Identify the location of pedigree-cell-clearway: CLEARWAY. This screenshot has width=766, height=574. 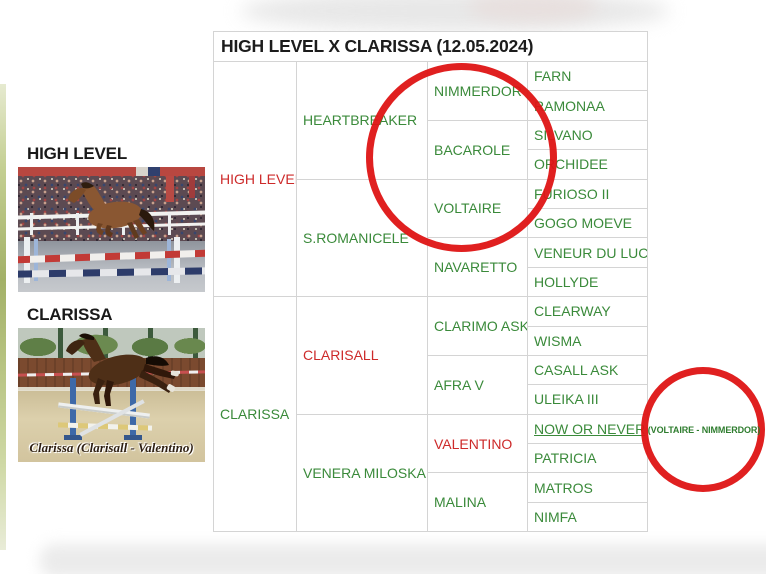
(587, 311).